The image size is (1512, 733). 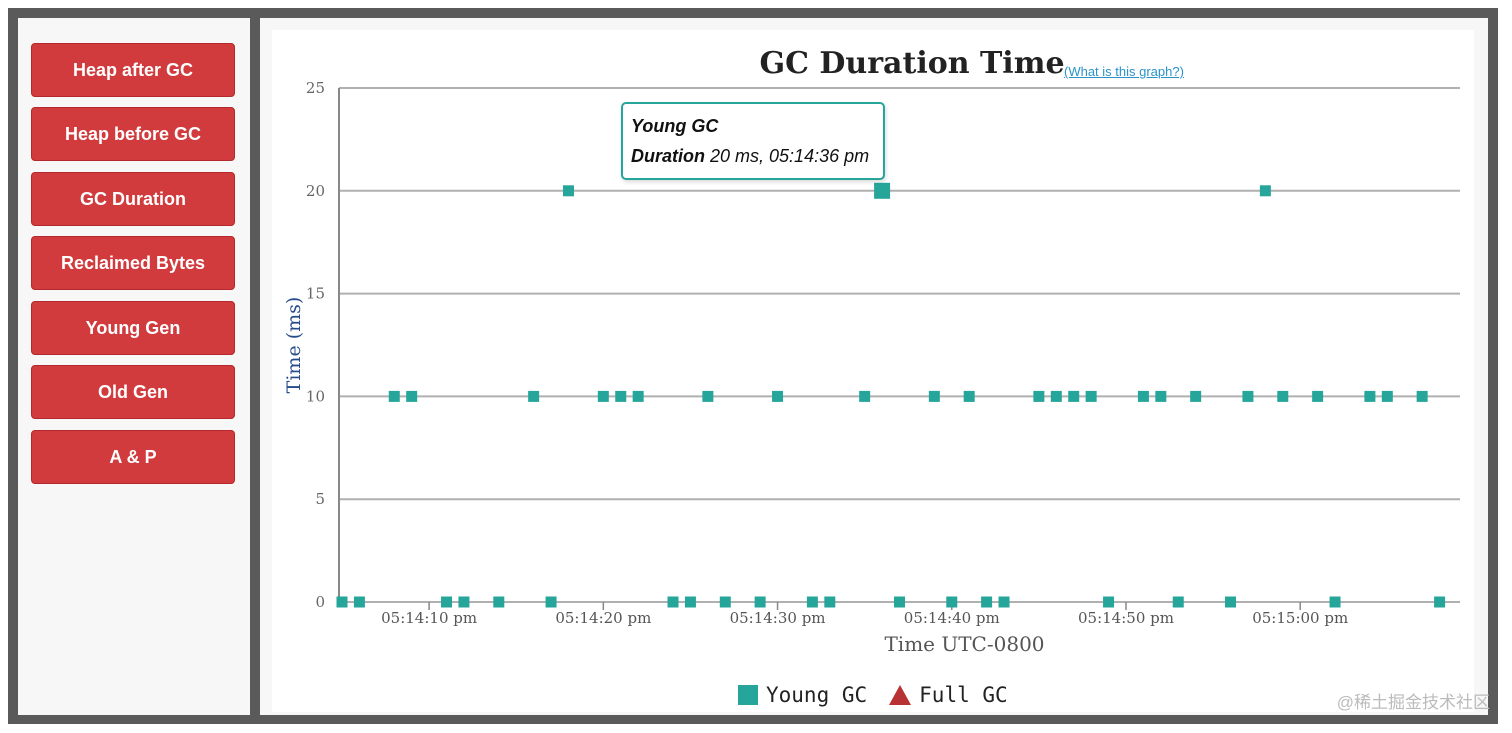 What do you see at coordinates (315, 396) in the screenshot?
I see `y-tick-label: 10` at bounding box center [315, 396].